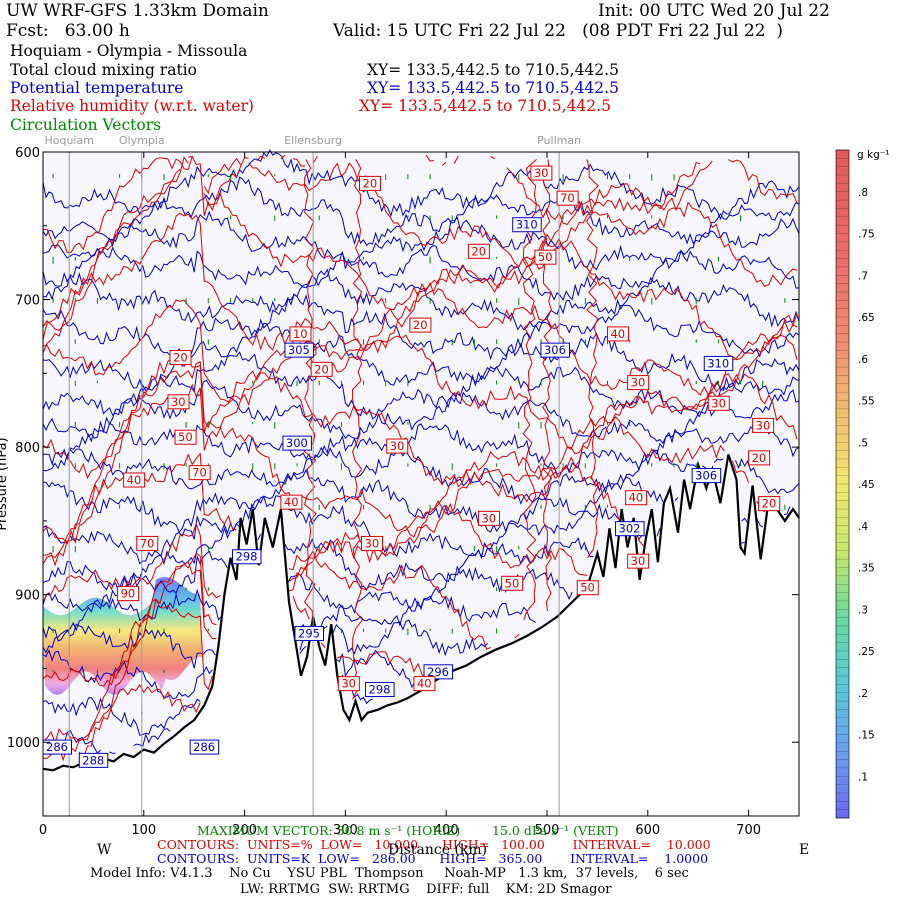 Image resolution: width=900 pixels, height=900 pixels. I want to click on x-tick-label: 100, so click(143, 830).